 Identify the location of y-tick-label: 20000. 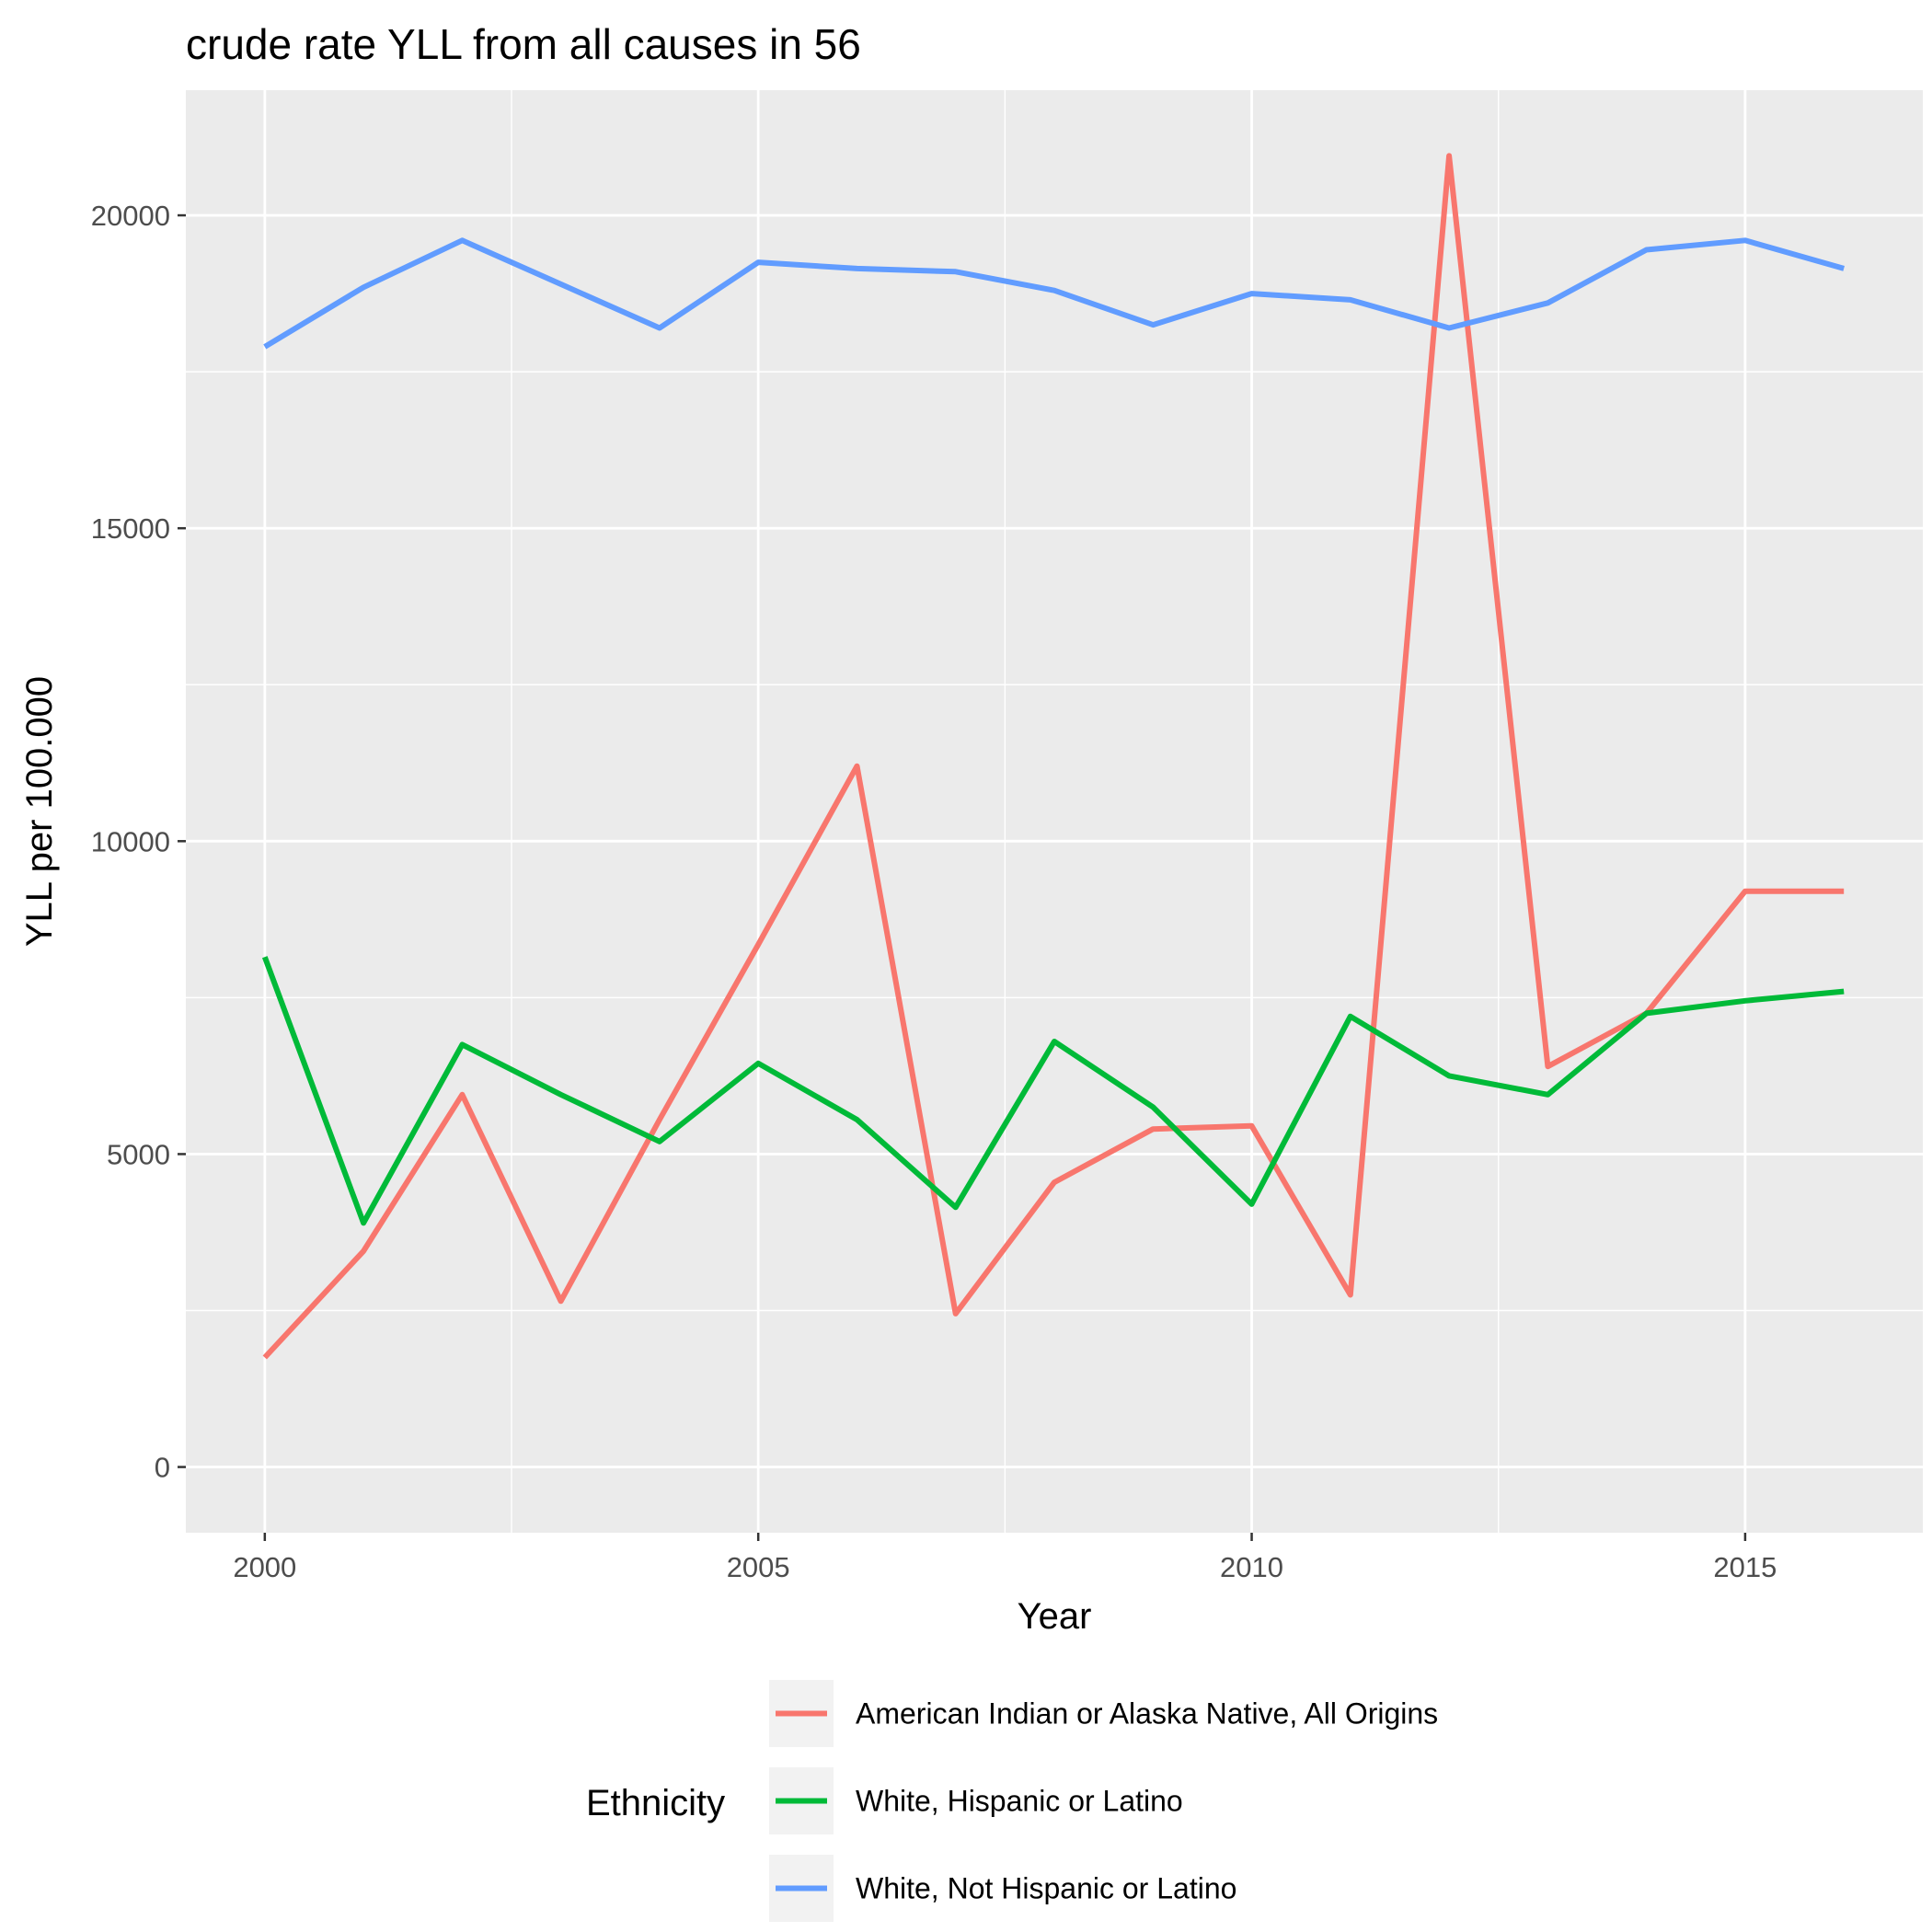
(130, 216).